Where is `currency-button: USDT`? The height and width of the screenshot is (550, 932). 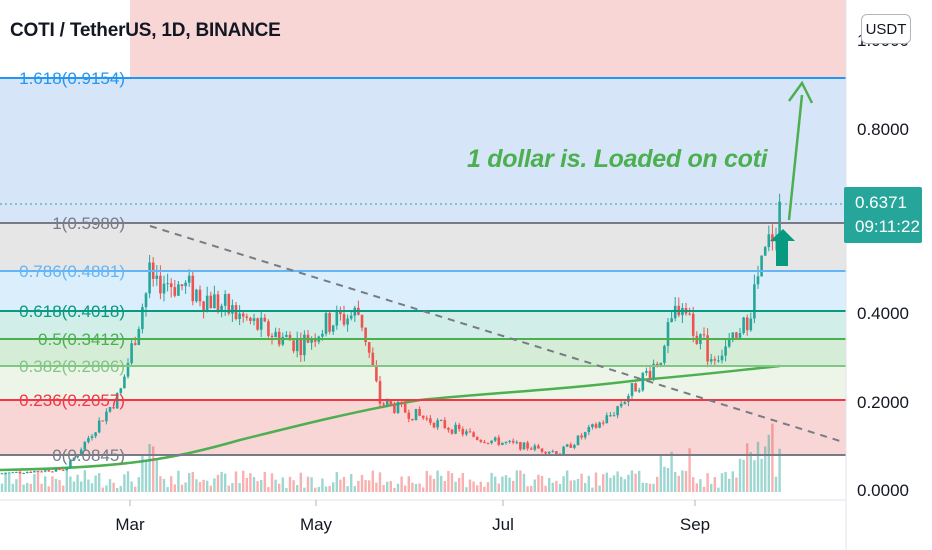 currency-button: USDT is located at coordinates (886, 29).